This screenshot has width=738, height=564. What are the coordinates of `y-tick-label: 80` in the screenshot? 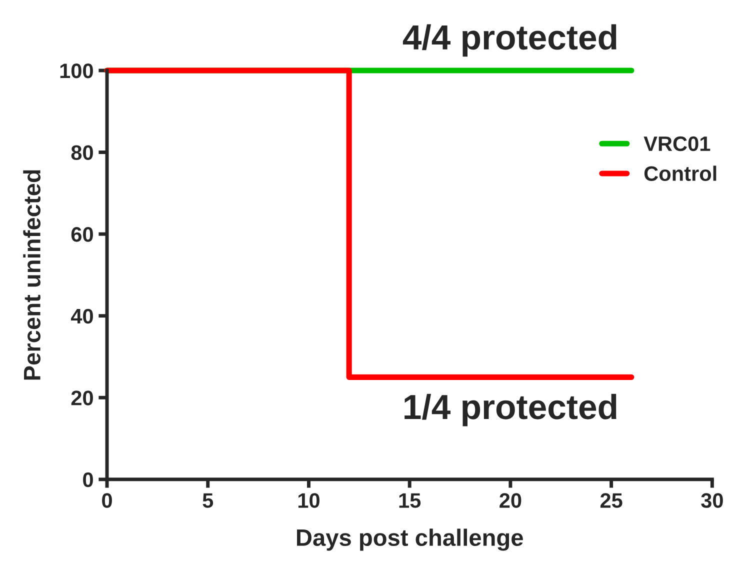 It's located at (82, 152).